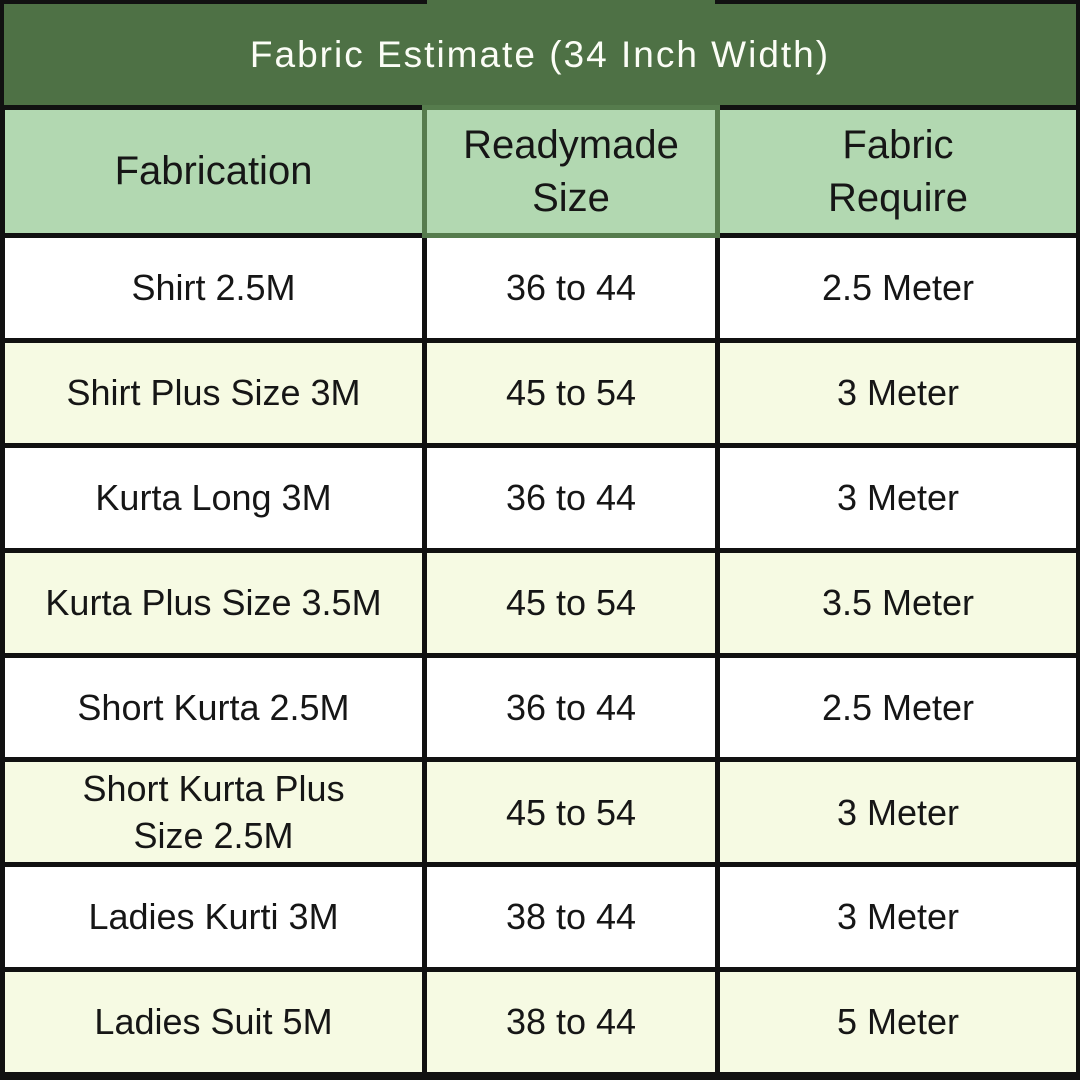  What do you see at coordinates (213, 392) in the screenshot?
I see `table-cell-fabrication: Shirt Plus Size 3M` at bounding box center [213, 392].